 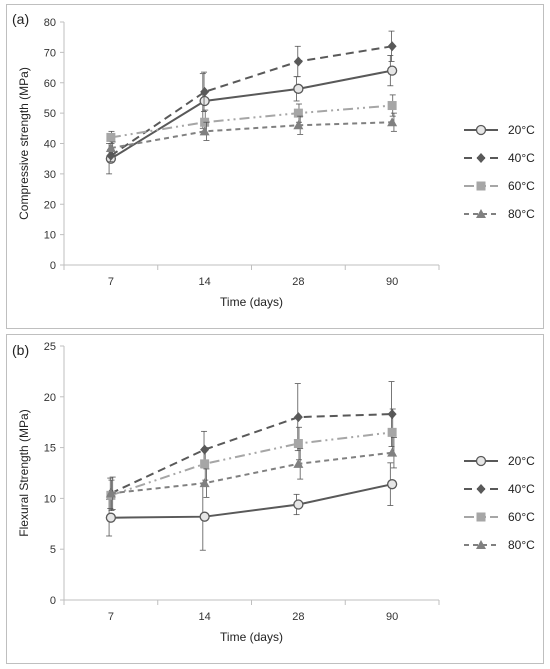 What do you see at coordinates (20, 19) in the screenshot?
I see `panel-label: (a)` at bounding box center [20, 19].